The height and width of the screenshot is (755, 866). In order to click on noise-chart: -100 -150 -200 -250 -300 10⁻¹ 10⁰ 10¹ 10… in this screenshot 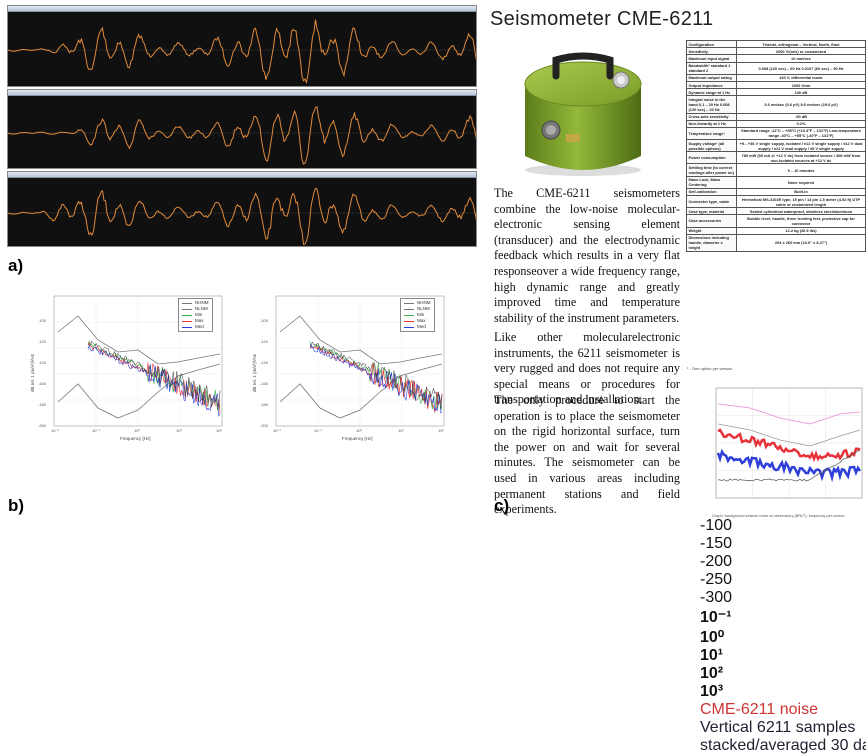, I will do `click(783, 569)`.